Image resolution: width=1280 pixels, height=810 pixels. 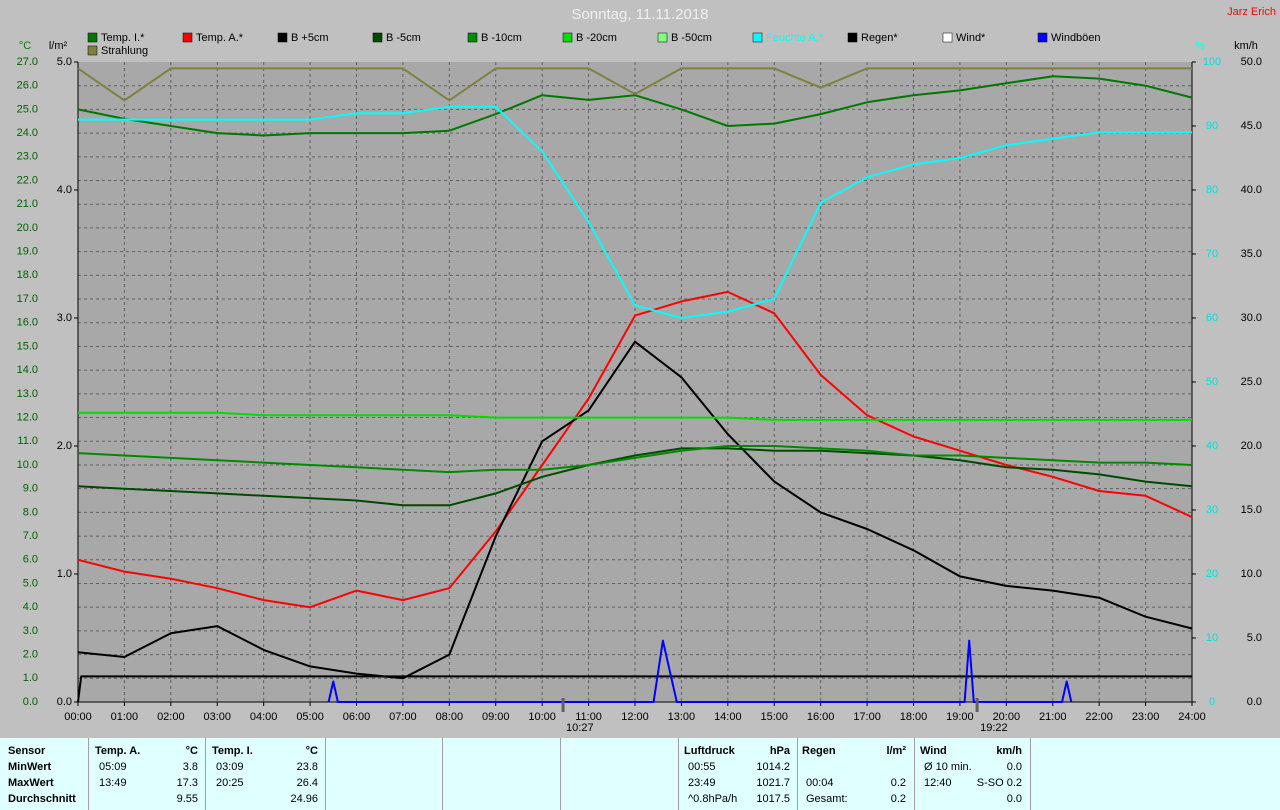 What do you see at coordinates (1251, 62) in the screenshot?
I see `y4-tick-label: 50.0` at bounding box center [1251, 62].